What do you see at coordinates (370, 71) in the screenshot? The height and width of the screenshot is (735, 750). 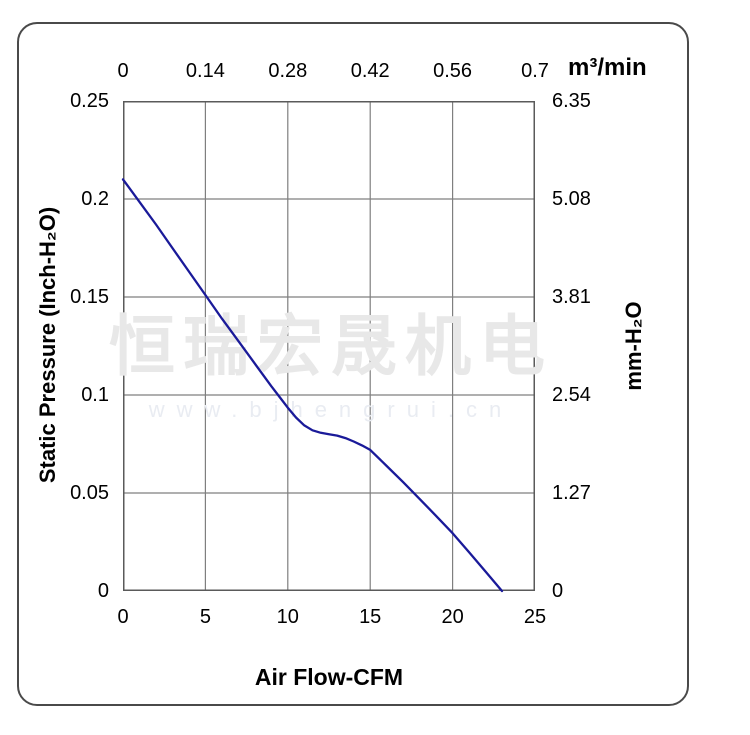 I see `top-tick-label: 0.42` at bounding box center [370, 71].